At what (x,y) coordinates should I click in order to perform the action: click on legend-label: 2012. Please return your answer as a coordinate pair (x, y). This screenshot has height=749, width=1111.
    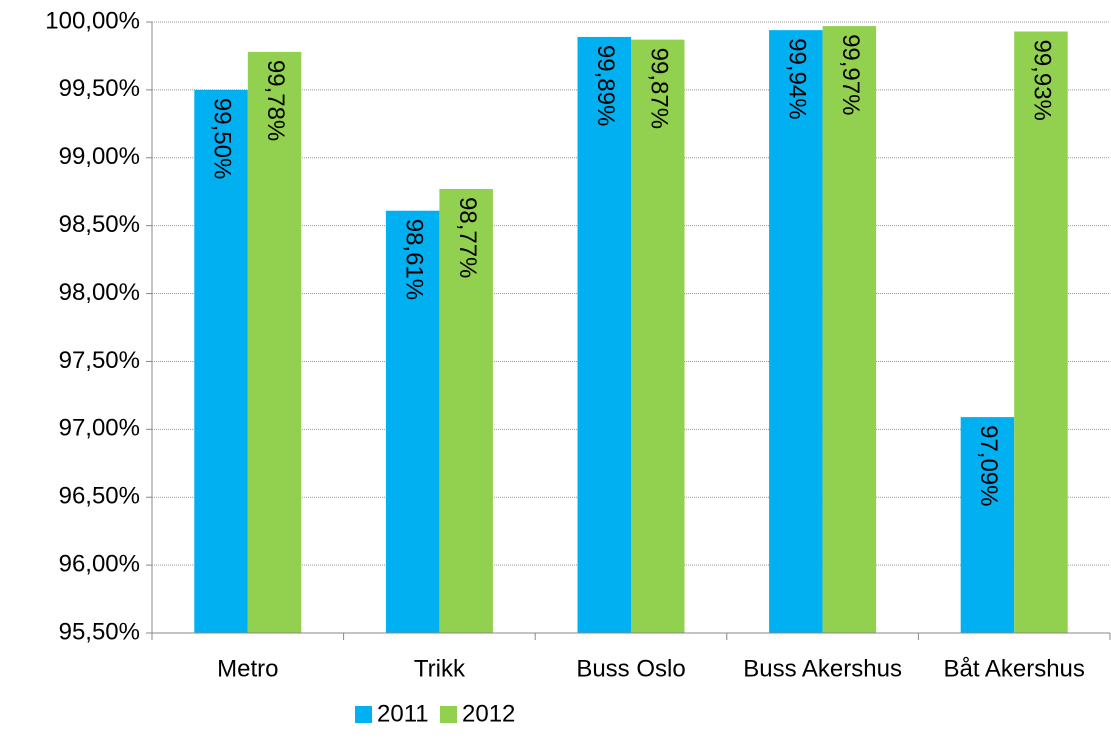
    Looking at the image, I should click on (488, 713).